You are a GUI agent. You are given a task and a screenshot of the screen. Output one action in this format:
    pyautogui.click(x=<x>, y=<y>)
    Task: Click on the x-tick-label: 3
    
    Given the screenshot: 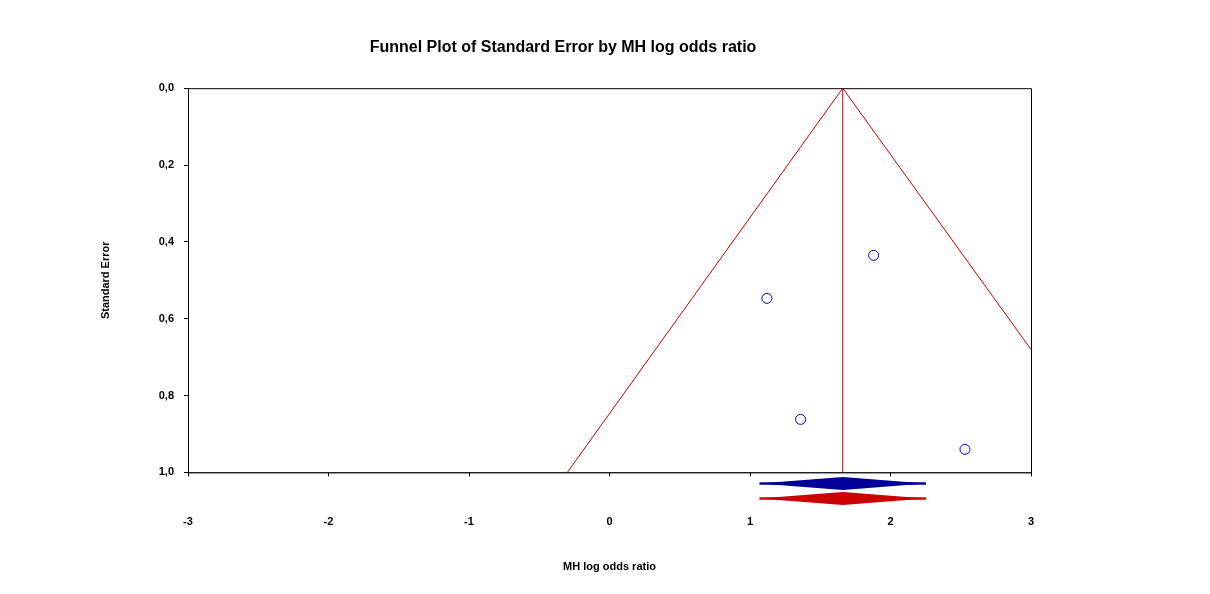 What is the action you would take?
    pyautogui.click(x=1031, y=520)
    